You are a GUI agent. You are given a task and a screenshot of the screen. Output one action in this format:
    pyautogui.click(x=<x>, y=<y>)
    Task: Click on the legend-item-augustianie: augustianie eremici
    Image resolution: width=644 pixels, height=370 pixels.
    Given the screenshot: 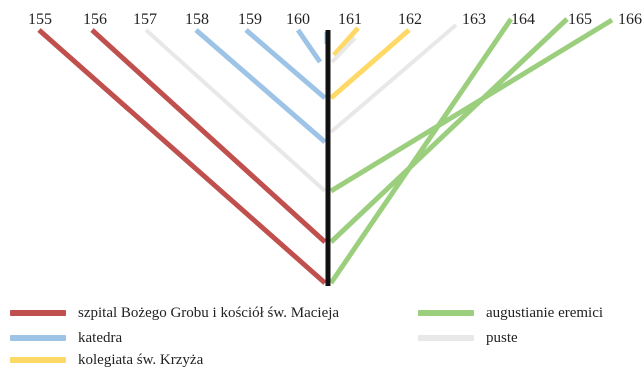 What is the action you would take?
    pyautogui.click(x=510, y=313)
    